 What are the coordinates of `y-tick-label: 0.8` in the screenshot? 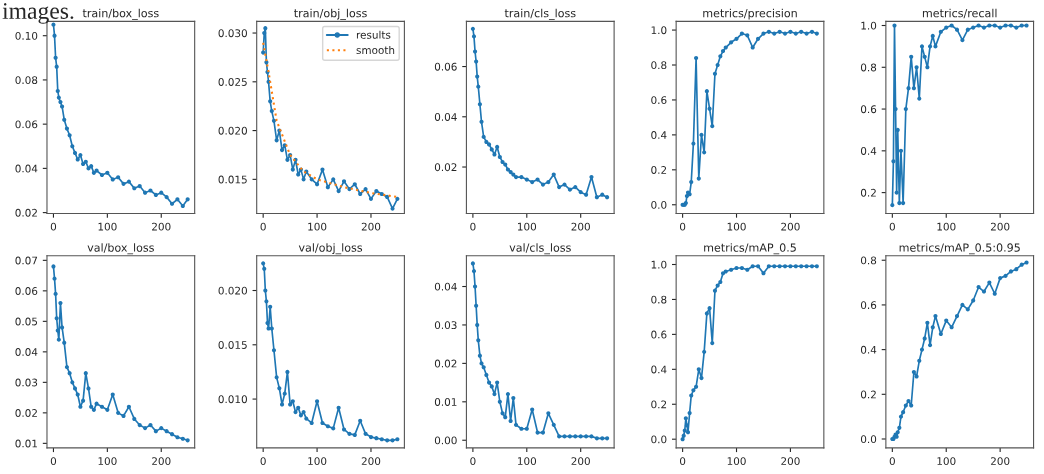 It's located at (868, 67).